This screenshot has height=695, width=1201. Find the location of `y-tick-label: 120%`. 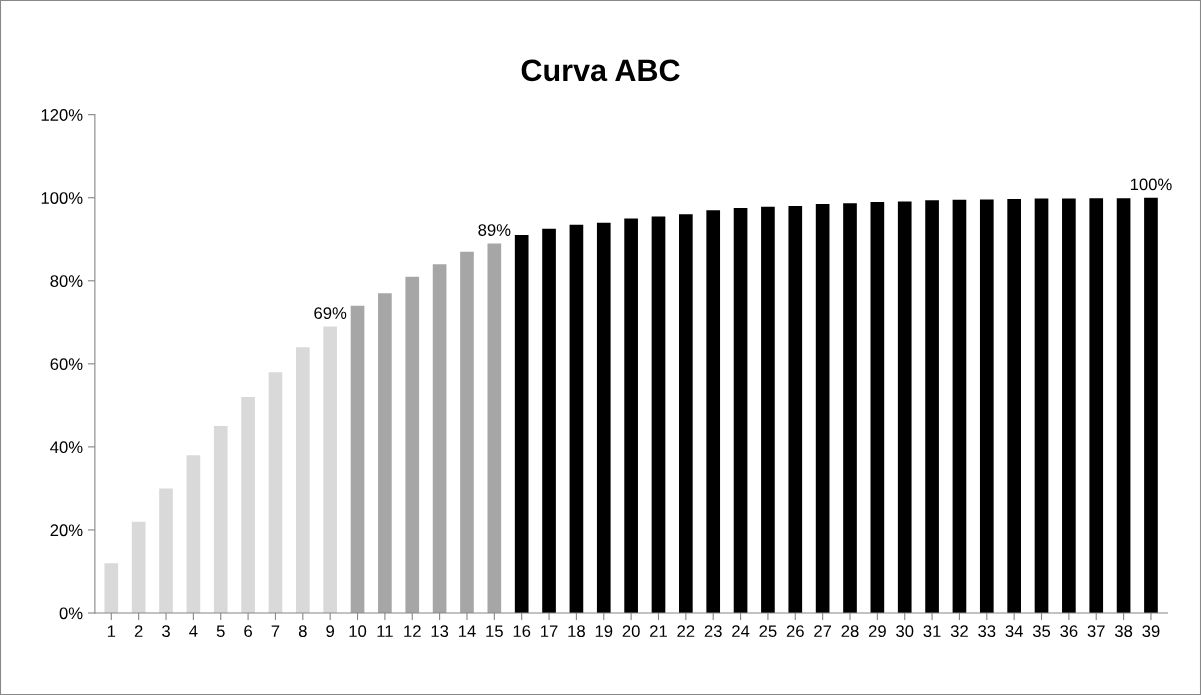

y-tick-label: 120% is located at coordinates (62, 115).